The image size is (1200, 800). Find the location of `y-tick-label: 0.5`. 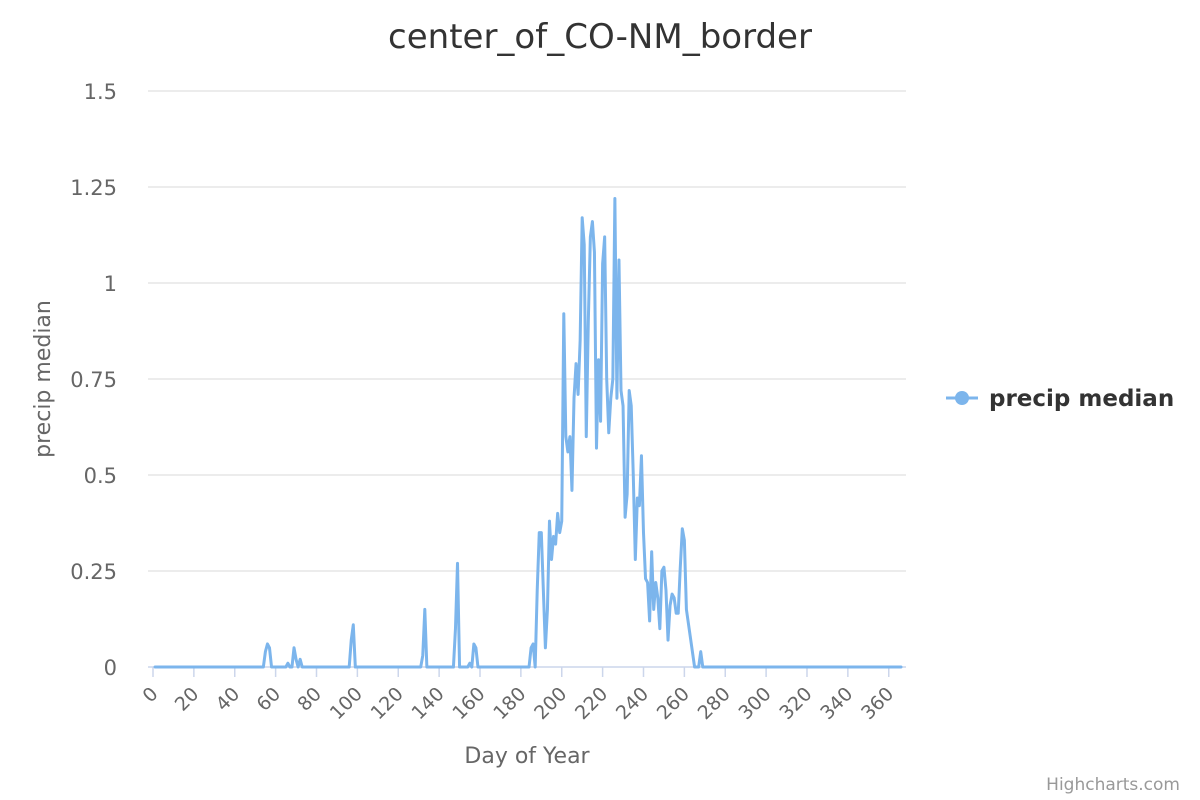

y-tick-label: 0.5 is located at coordinates (100, 476).